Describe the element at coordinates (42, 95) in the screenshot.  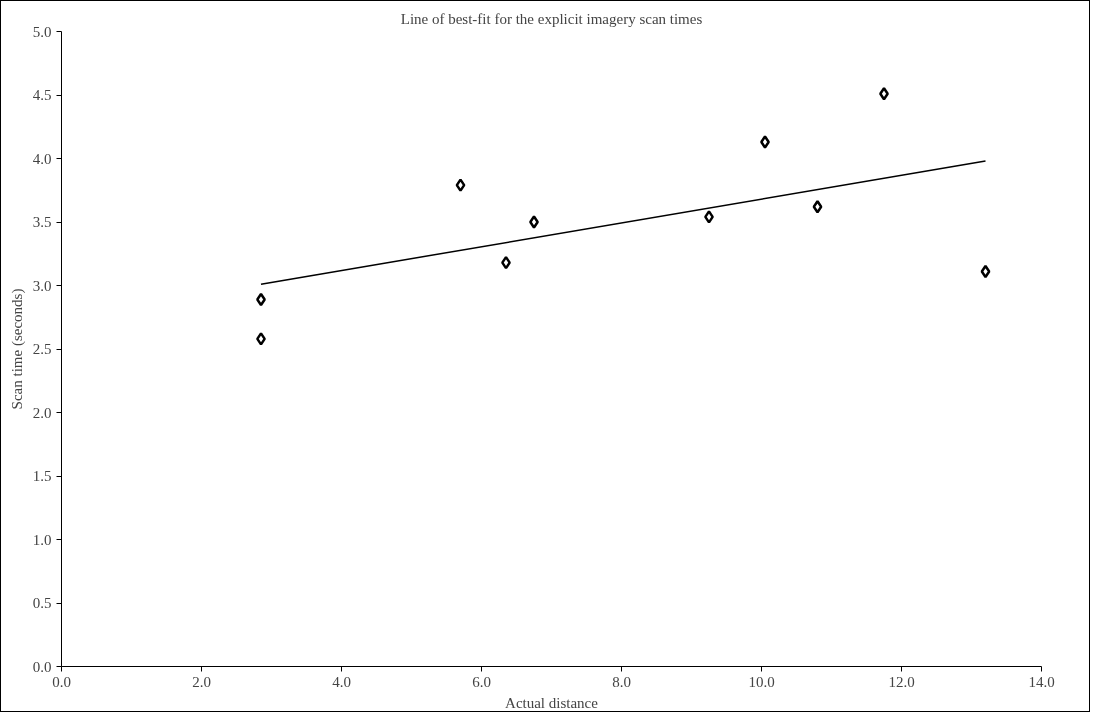
I see `y-tick-label: 4.5` at that location.